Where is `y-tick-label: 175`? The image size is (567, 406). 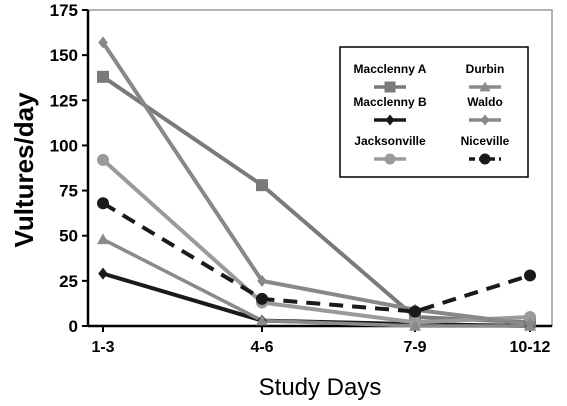
y-tick-label: 175 is located at coordinates (64, 10).